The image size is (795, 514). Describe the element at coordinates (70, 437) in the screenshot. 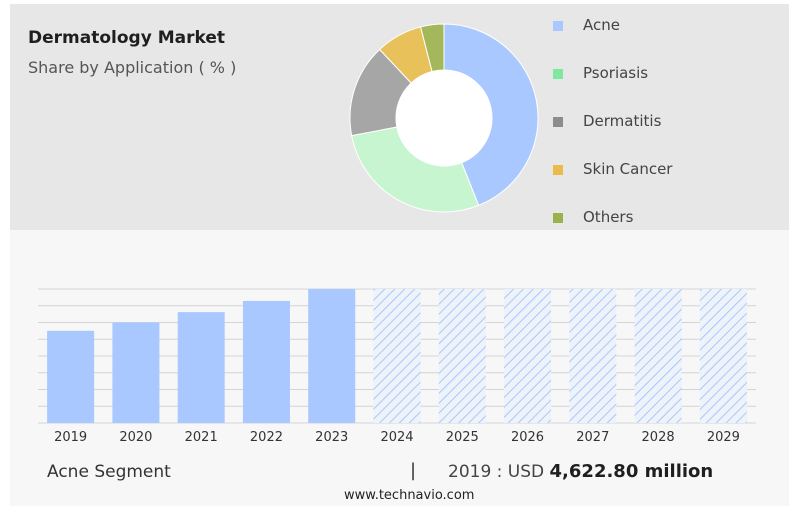

I see `x-tick-label: 2019` at that location.